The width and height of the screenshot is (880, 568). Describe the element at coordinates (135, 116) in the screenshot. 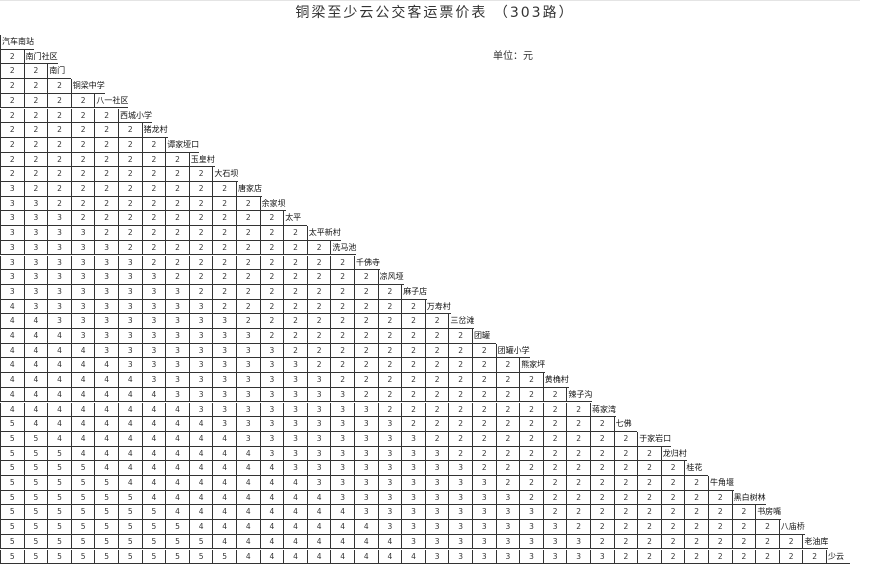

I see `station-name: 西城小学` at that location.